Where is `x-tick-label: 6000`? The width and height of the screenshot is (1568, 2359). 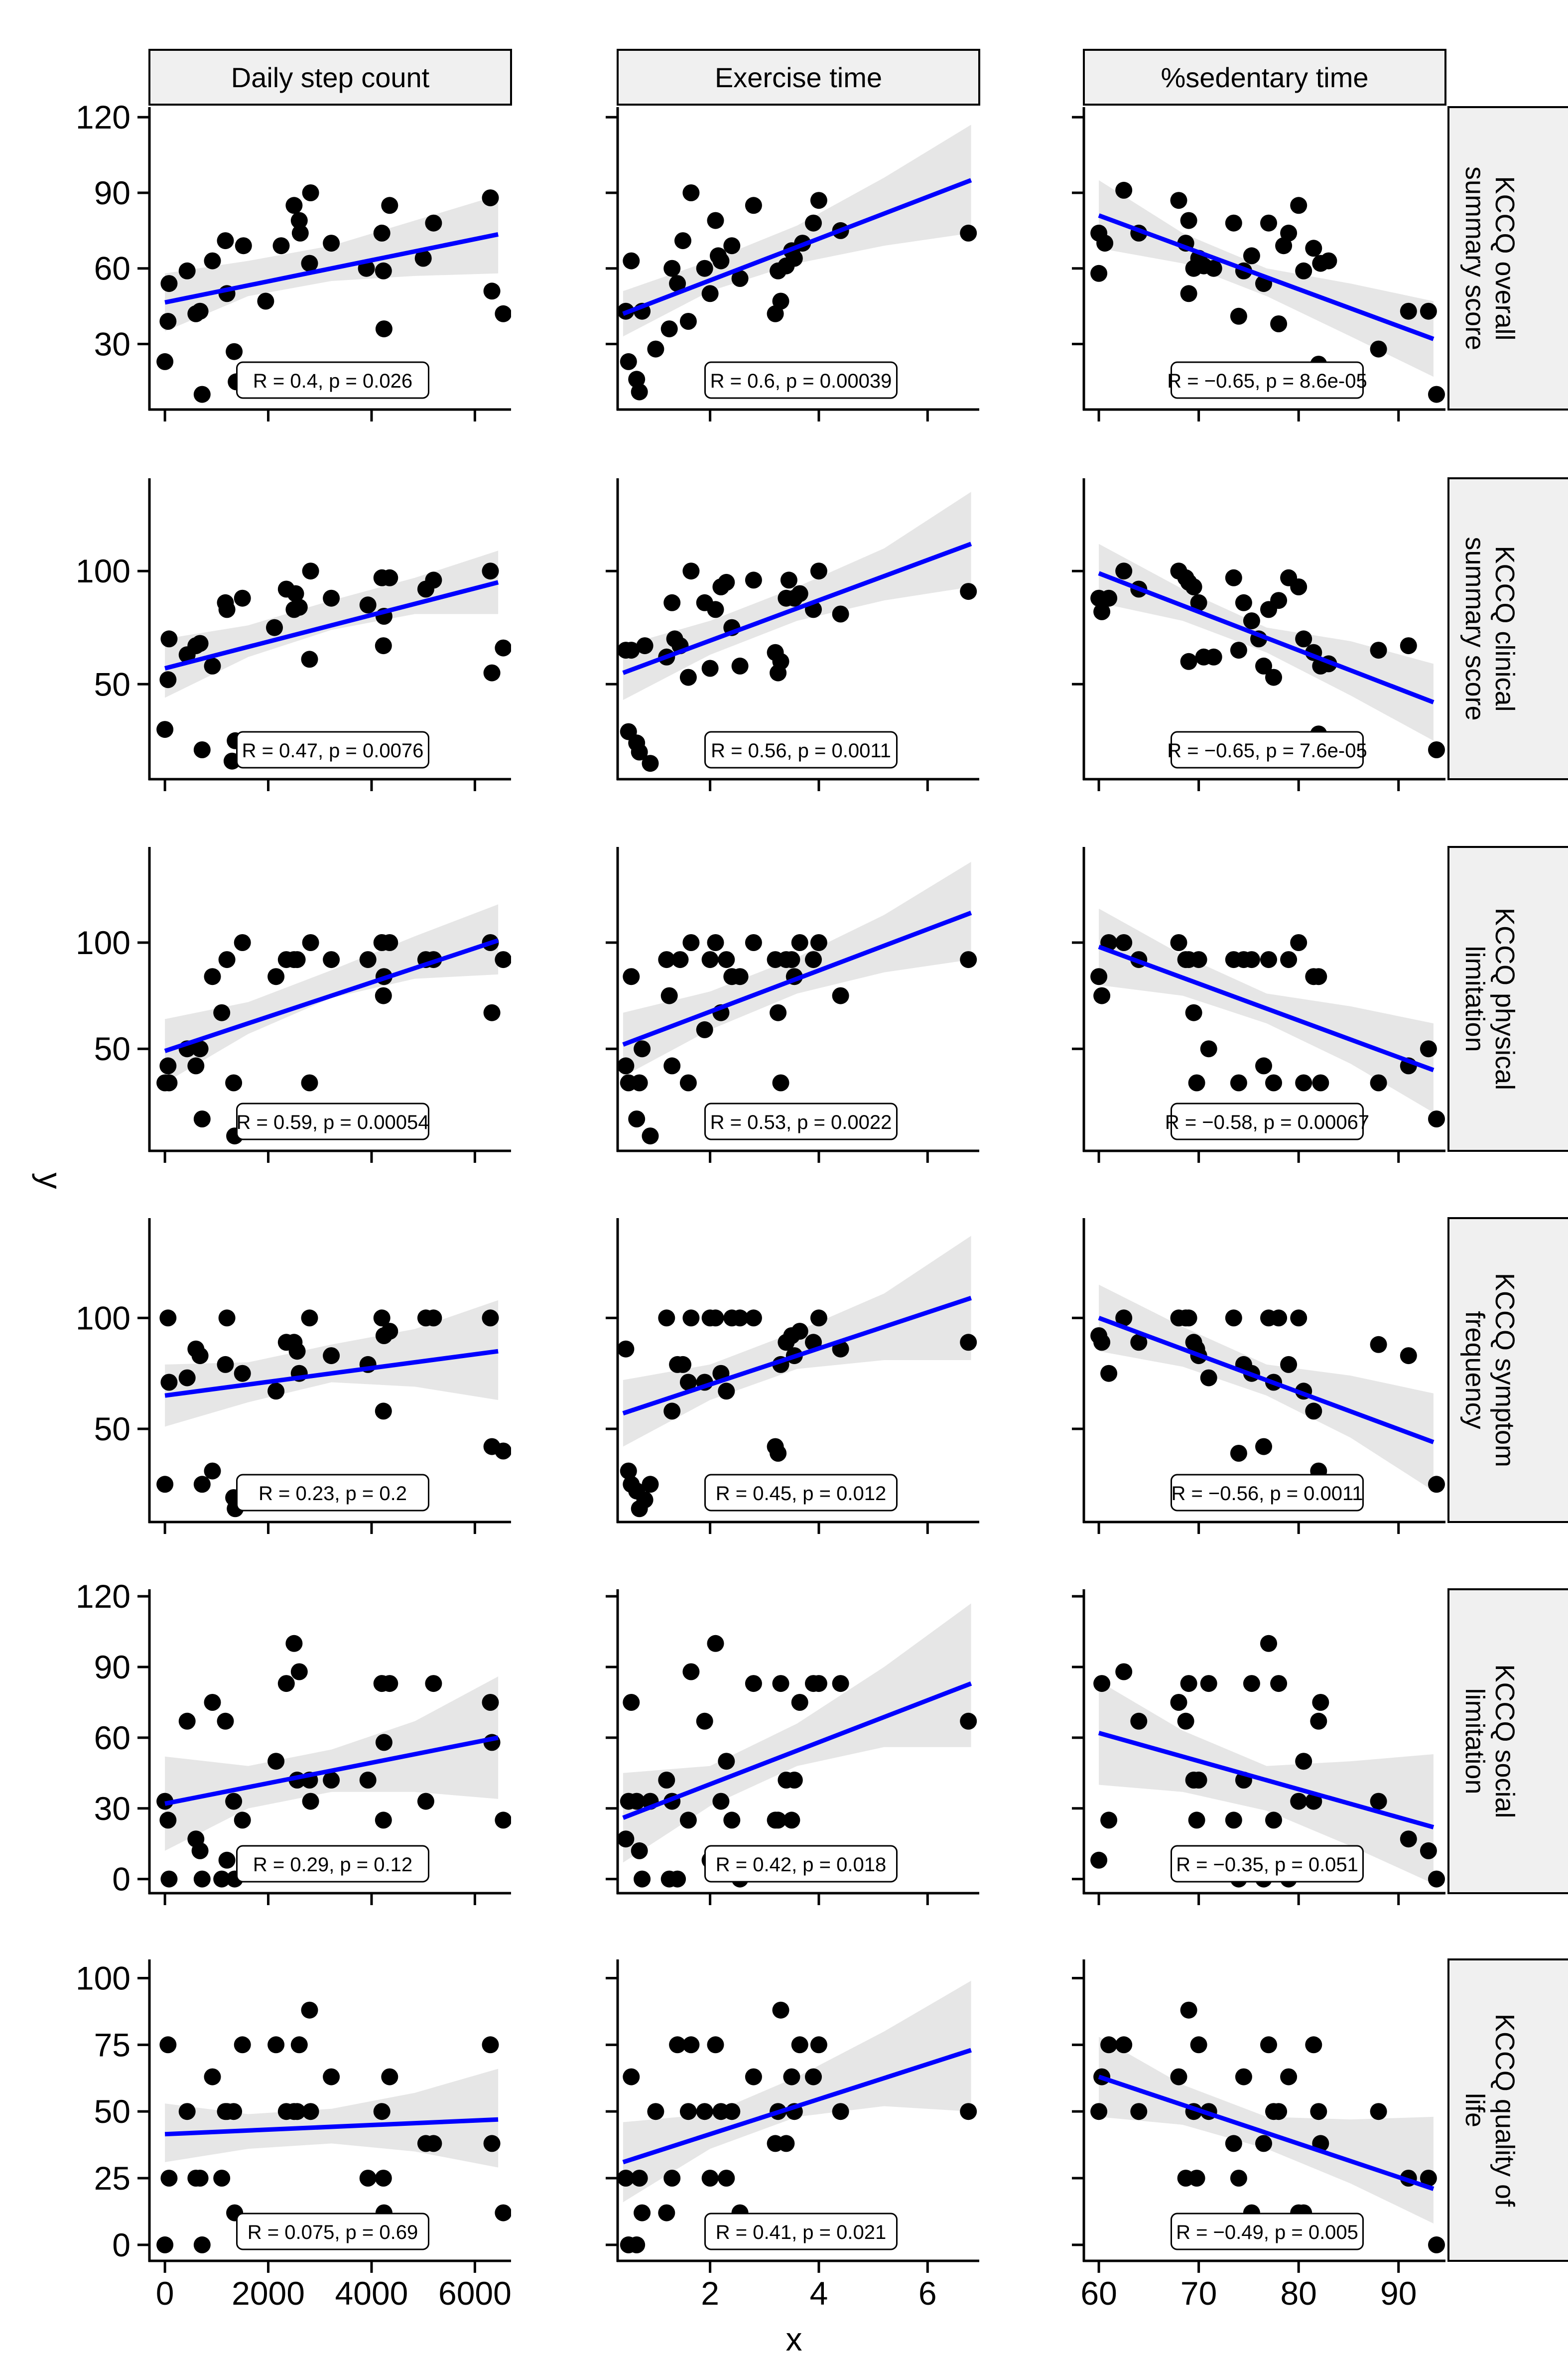 x-tick-label: 6000 is located at coordinates (475, 2294).